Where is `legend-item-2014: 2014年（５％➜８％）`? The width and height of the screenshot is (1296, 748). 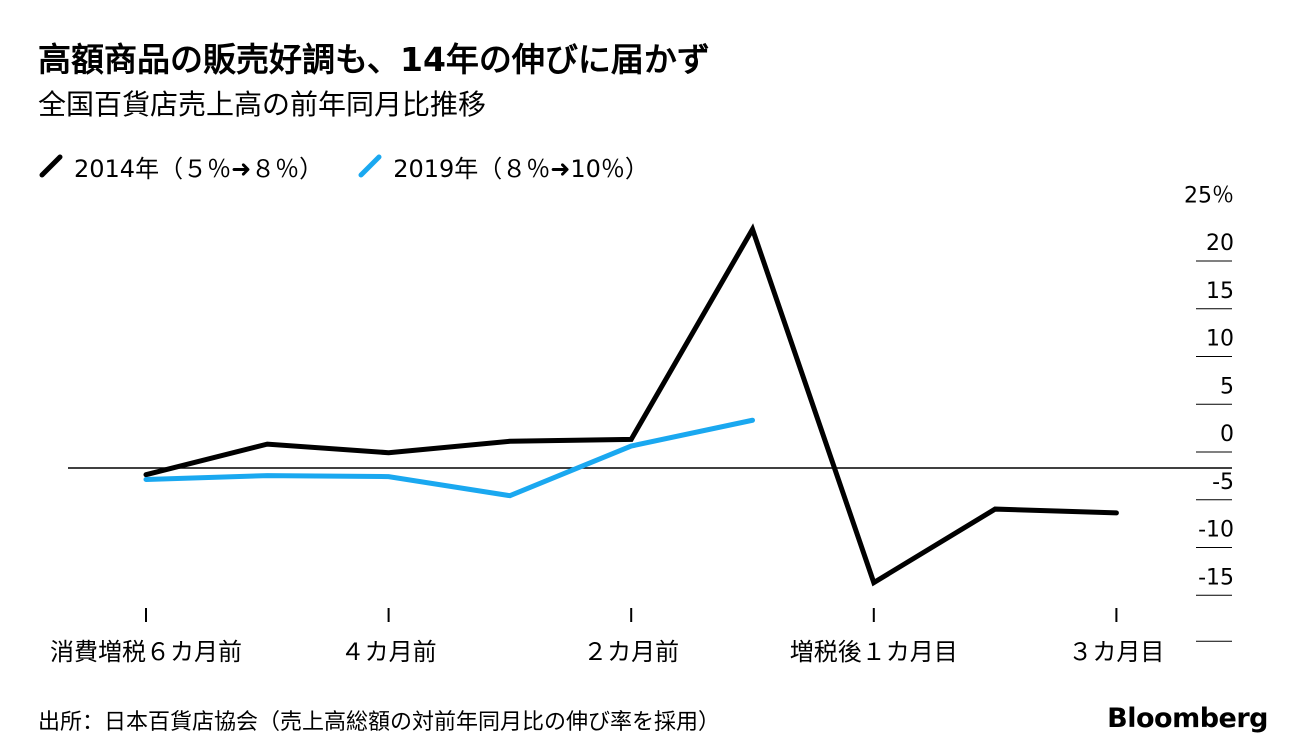
legend-item-2014: 2014年（５％➜８％） is located at coordinates (180, 166).